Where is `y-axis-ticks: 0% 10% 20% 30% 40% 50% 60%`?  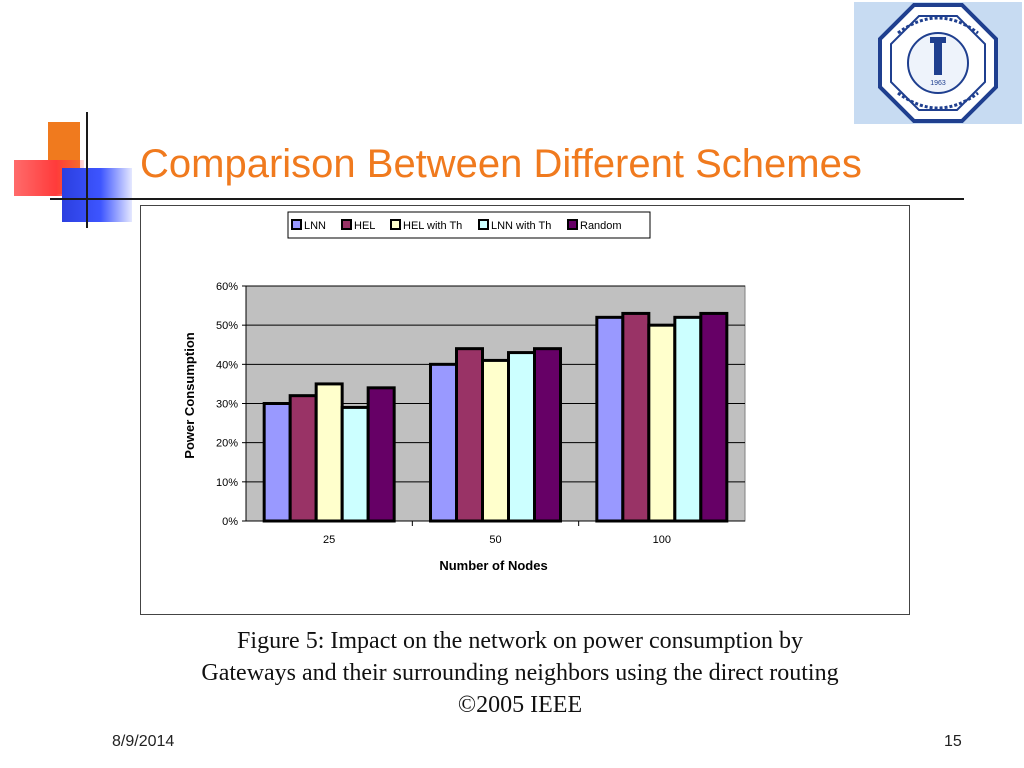 y-axis-ticks: 0% 10% 20% 30% 40% 50% 60% is located at coordinates (231, 404).